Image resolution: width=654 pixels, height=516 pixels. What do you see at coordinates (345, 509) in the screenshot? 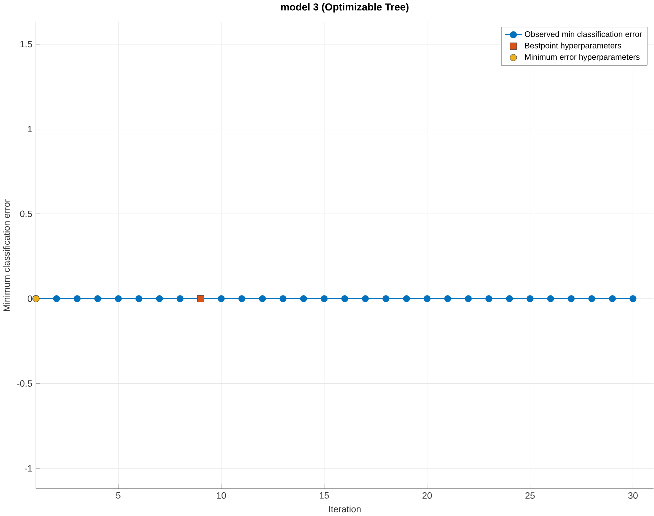
I see `x-axis-title: Iteration` at bounding box center [345, 509].